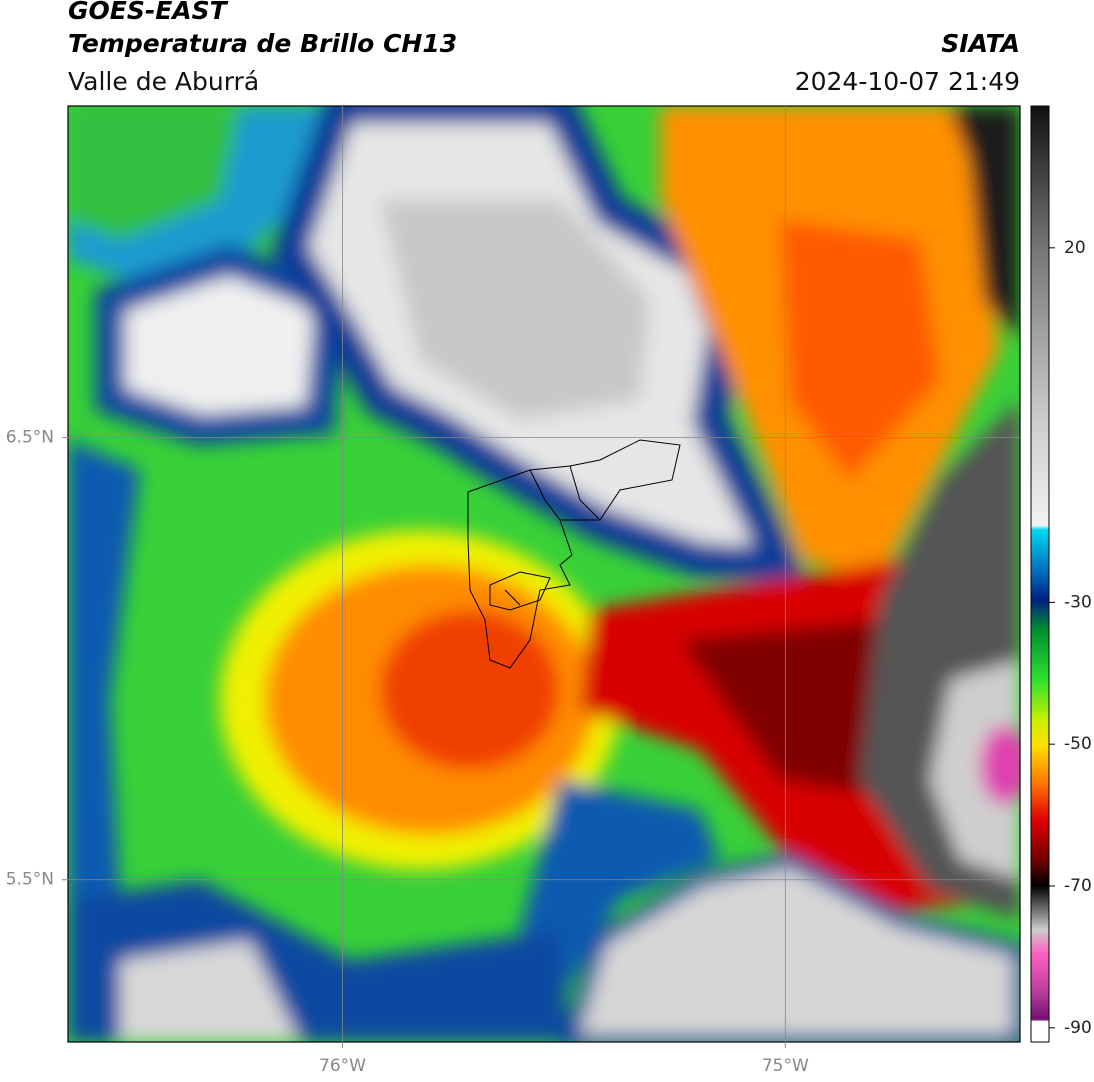 Image resolution: width=1094 pixels, height=1082 pixels. Describe the element at coordinates (1078, 744) in the screenshot. I see `colorbar-label: -50` at that location.